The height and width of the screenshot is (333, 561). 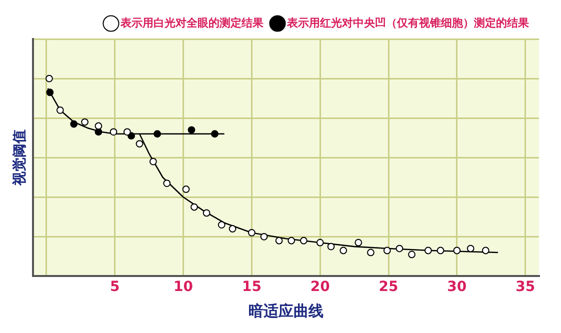 I want to click on legend-label: 表示用红光对中央凹（仅有视锥细胞）测定的结果, so click(x=408, y=23).